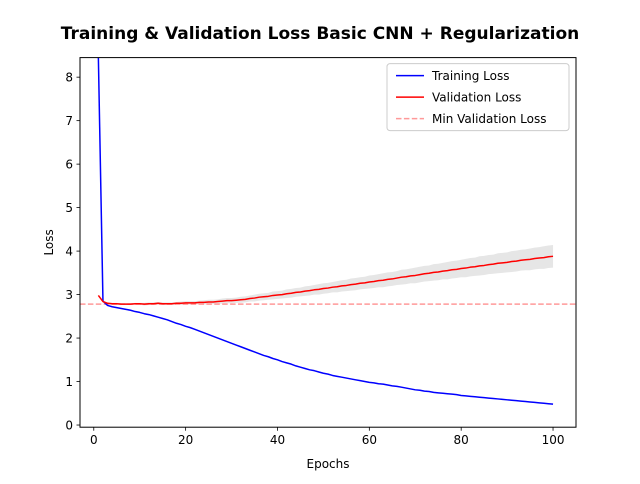  I want to click on legend-item-validation-loss: Validation Loss, so click(458, 97).